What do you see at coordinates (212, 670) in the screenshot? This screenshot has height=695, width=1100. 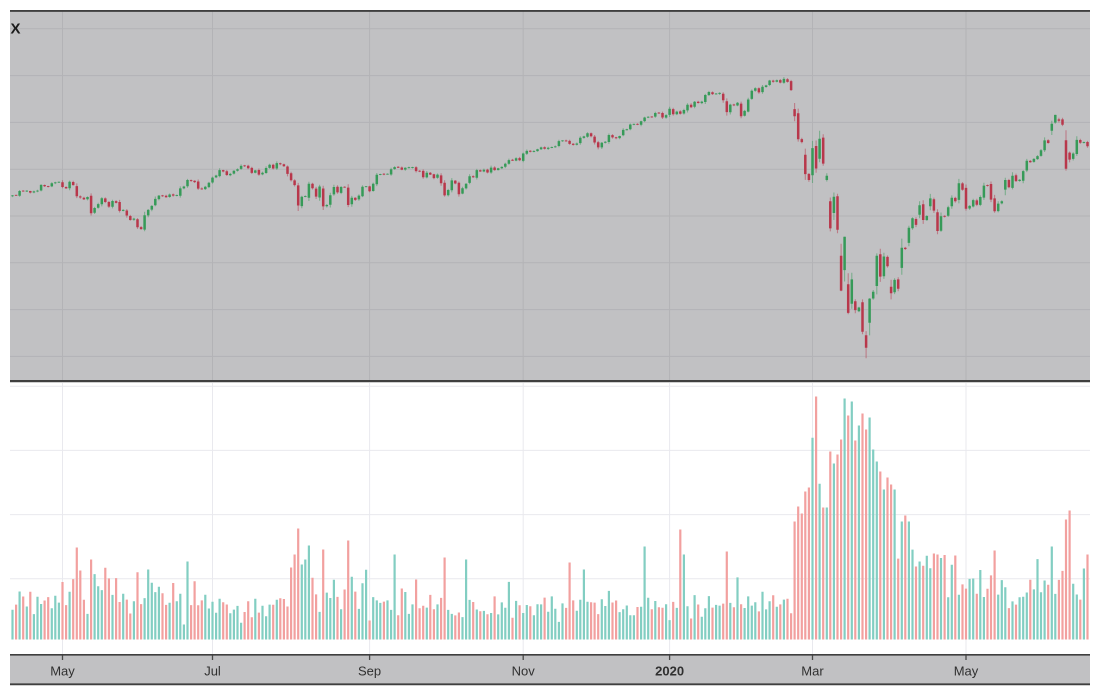 I see `svg-text: Jul` at bounding box center [212, 670].